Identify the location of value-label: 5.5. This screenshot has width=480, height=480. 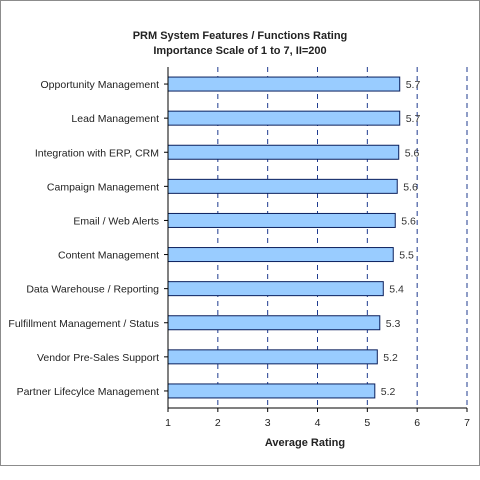
(406, 256).